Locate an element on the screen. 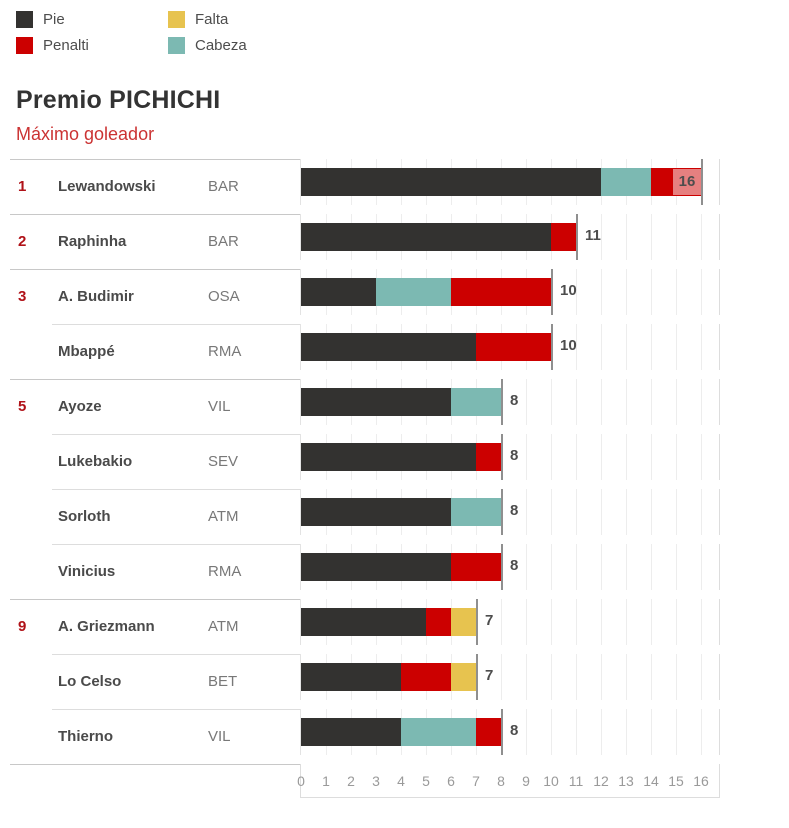  legend-label: Falta is located at coordinates (212, 19).